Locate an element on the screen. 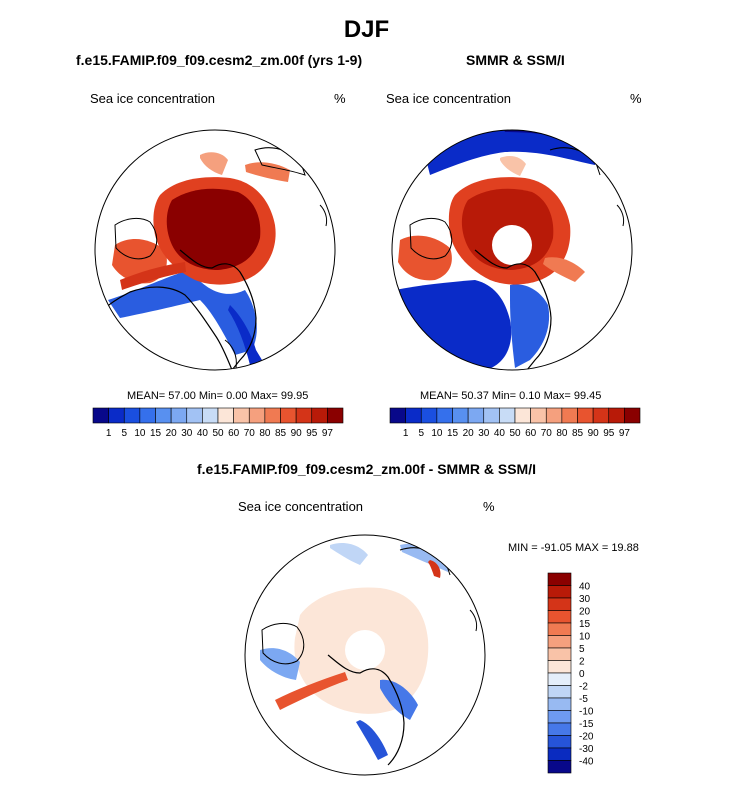  diff-colorbar-tick-label: 40 is located at coordinates (585, 587).